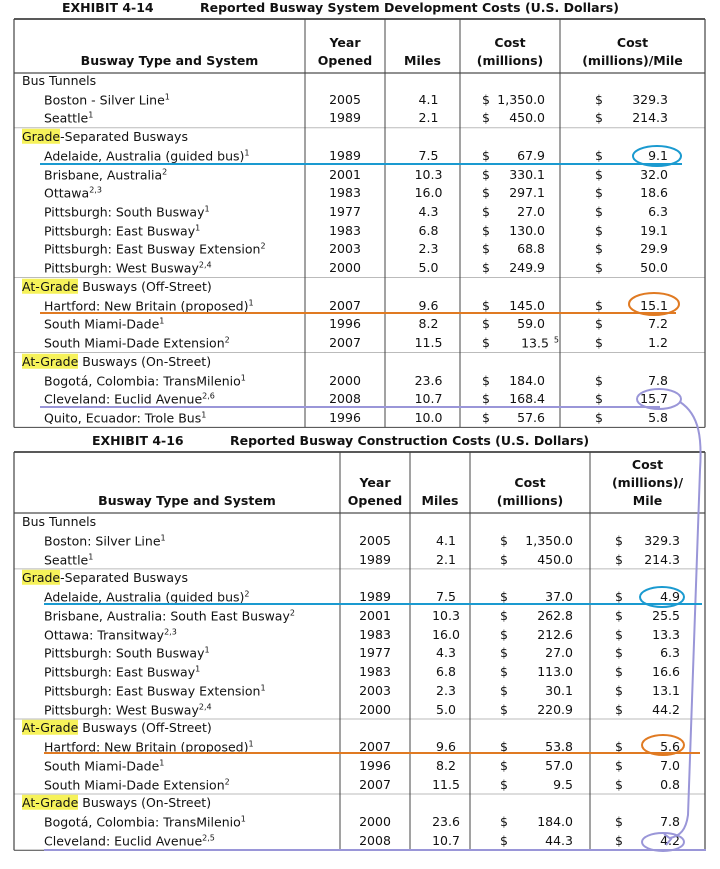 The width and height of the screenshot is (720, 869). What do you see at coordinates (345, 99) in the screenshot?
I see `year: 2005` at bounding box center [345, 99].